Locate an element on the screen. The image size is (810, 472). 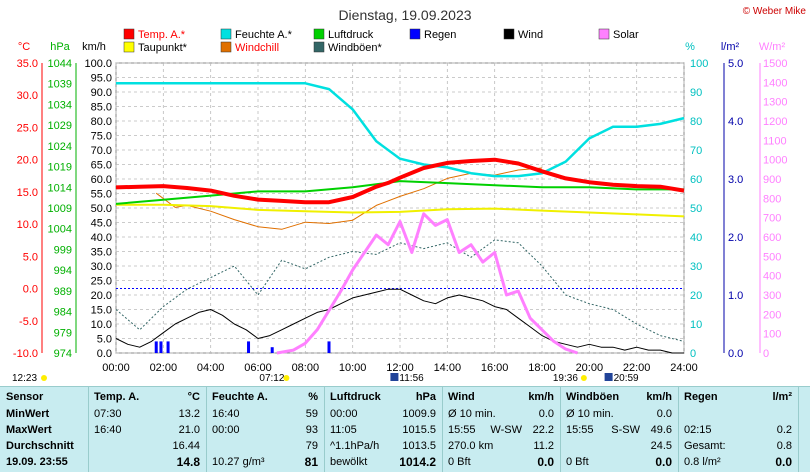
solar-tick-label: 1500 is located at coordinates (775, 64).